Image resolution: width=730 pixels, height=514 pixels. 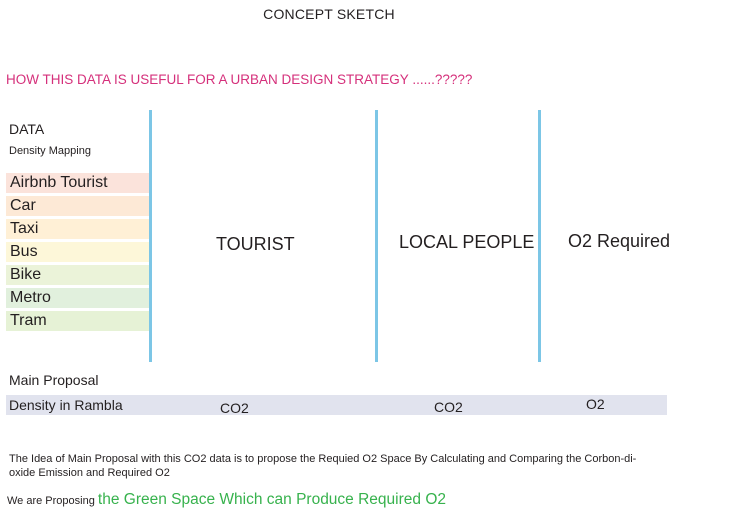 I want to click on legend-item-bus: Bus, so click(x=77, y=252).